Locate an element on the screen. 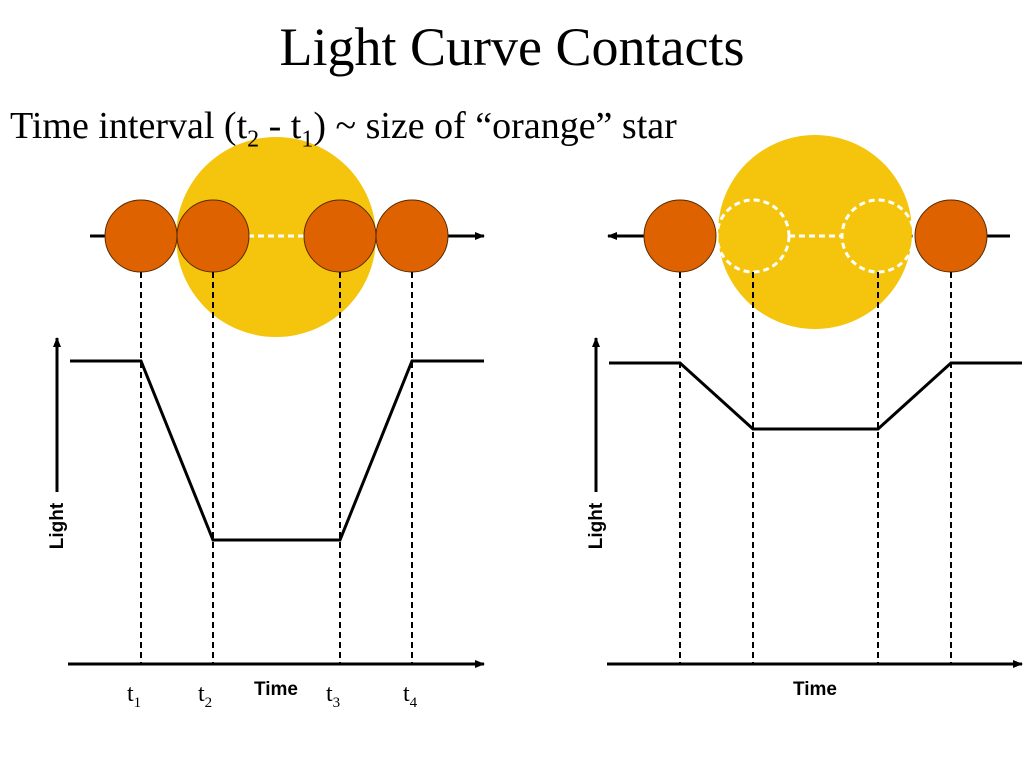  left-small-star-t3 is located at coordinates (340, 236).